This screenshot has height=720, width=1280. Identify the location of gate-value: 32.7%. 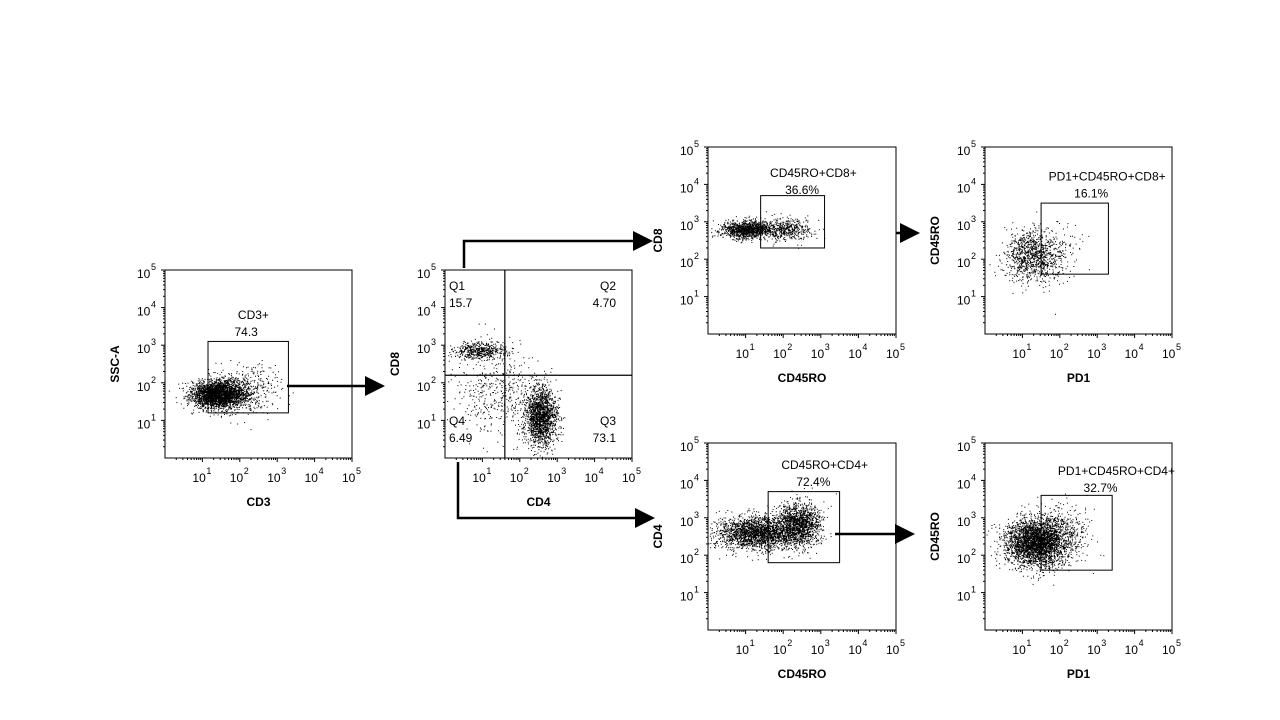
(1101, 488).